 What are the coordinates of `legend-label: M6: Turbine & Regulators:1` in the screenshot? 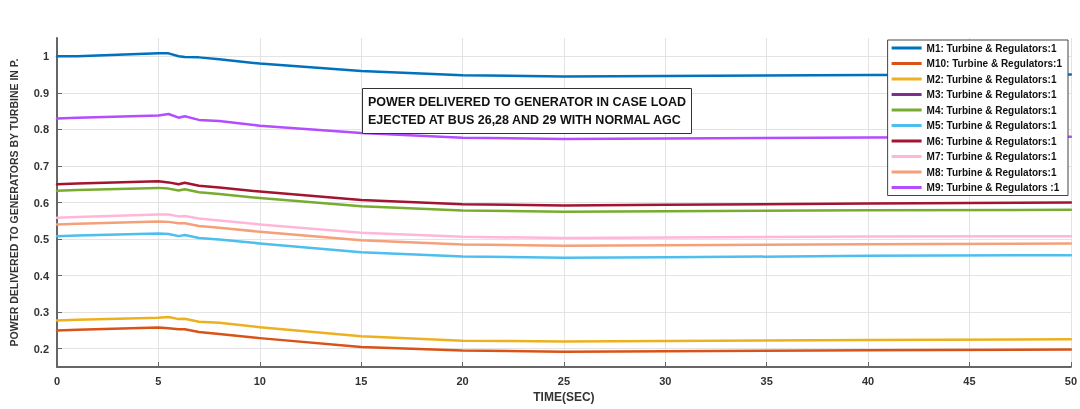 It's located at (991, 141).